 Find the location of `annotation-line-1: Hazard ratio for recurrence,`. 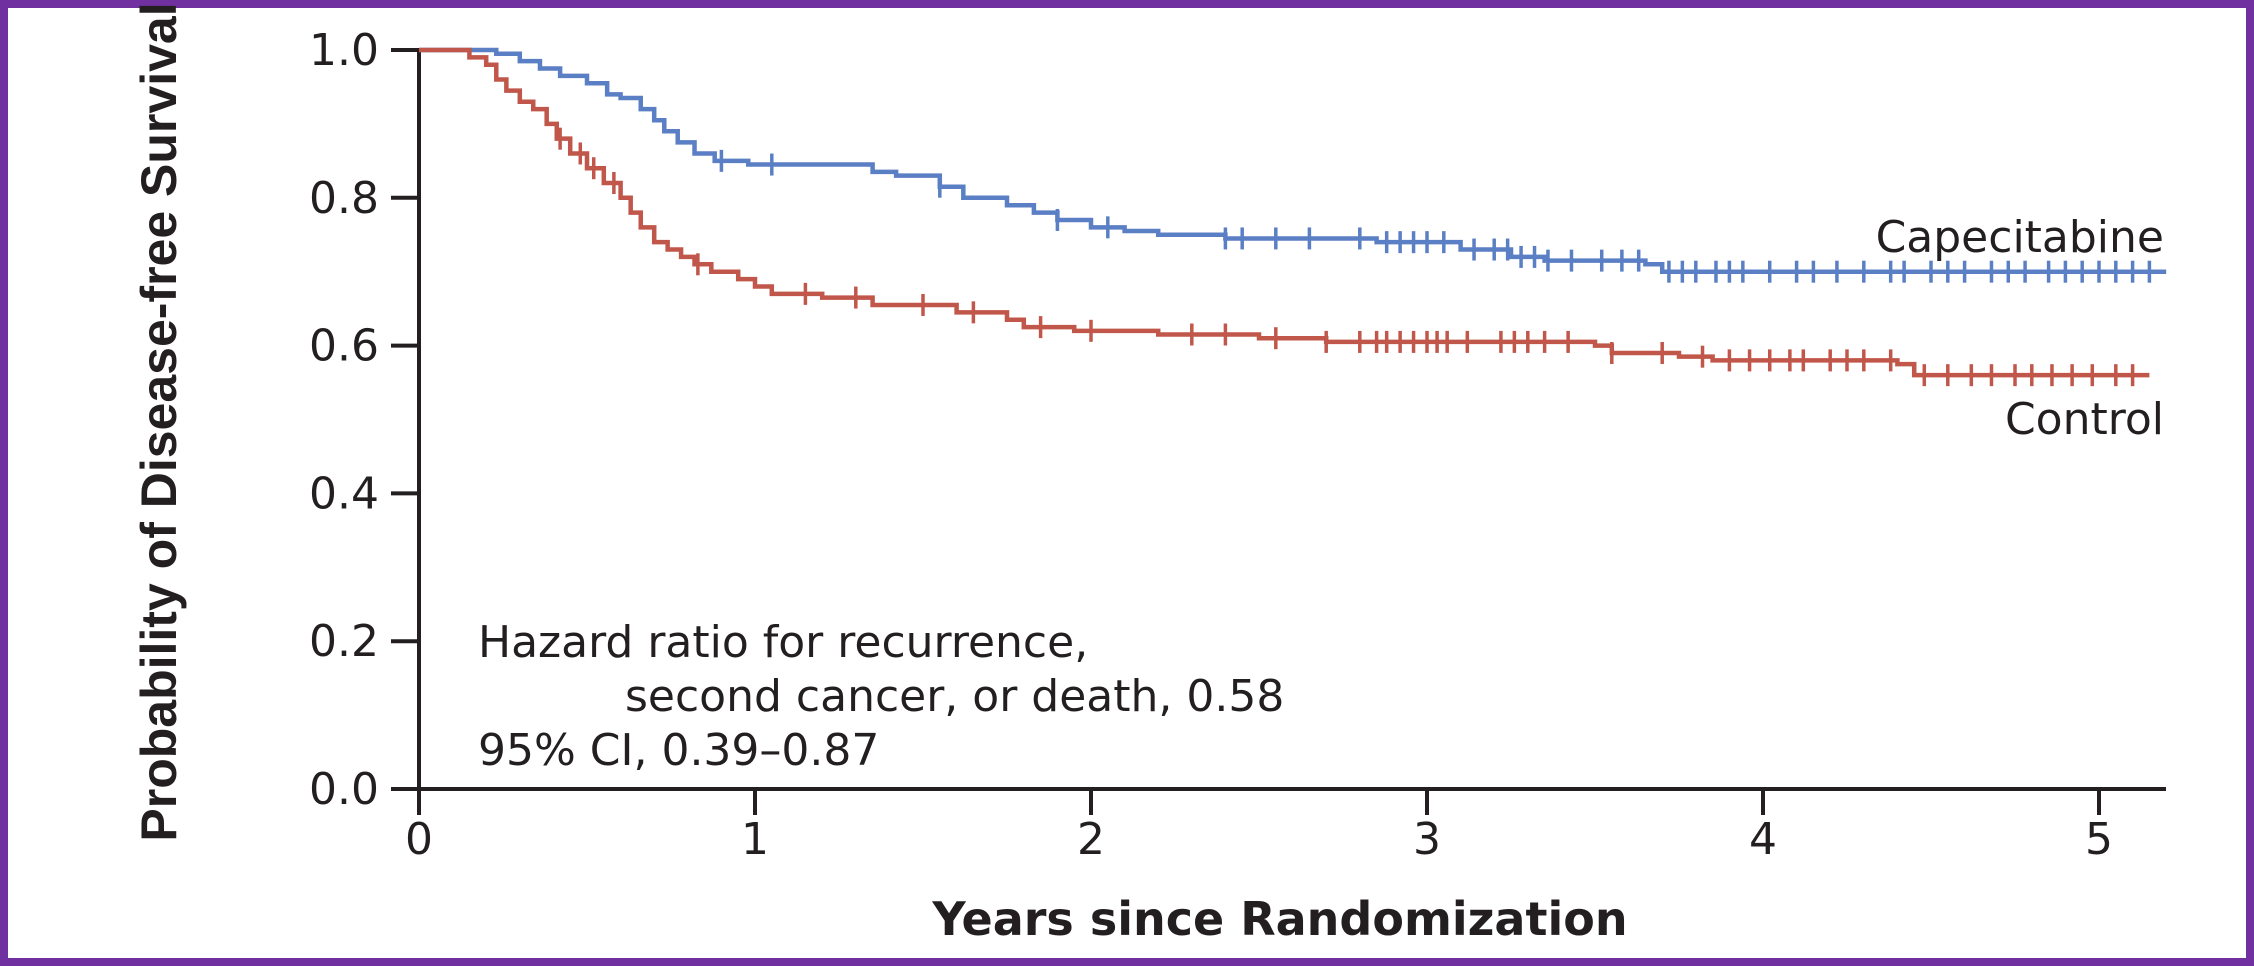

annotation-line-1: Hazard ratio for recurrence, is located at coordinates (783, 642).